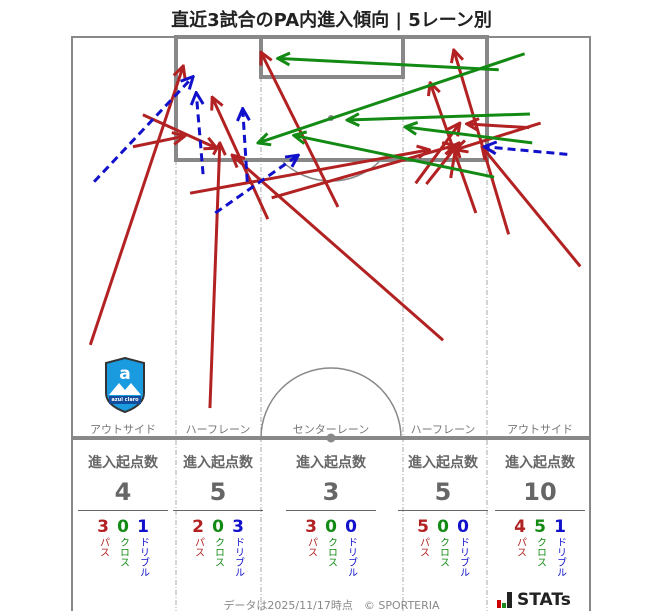 This screenshot has width=663, height=613. Describe the element at coordinates (331, 403) in the screenshot. I see `center-circle` at that location.